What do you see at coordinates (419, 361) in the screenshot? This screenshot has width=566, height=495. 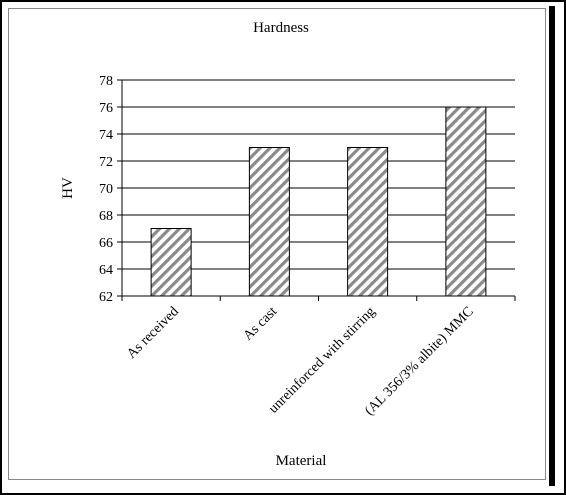 I see `x-tick-label: (AL 356/3% albite) MMC` at bounding box center [419, 361].